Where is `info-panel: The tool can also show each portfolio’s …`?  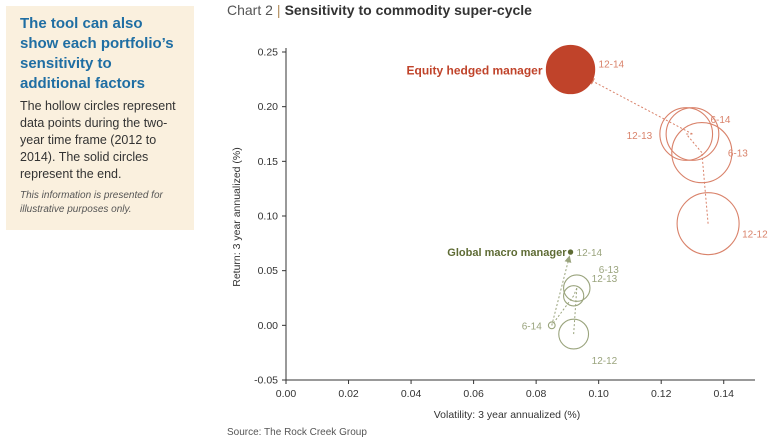
info-panel: The tool can also show each portfolio’s … is located at coordinates (100, 118).